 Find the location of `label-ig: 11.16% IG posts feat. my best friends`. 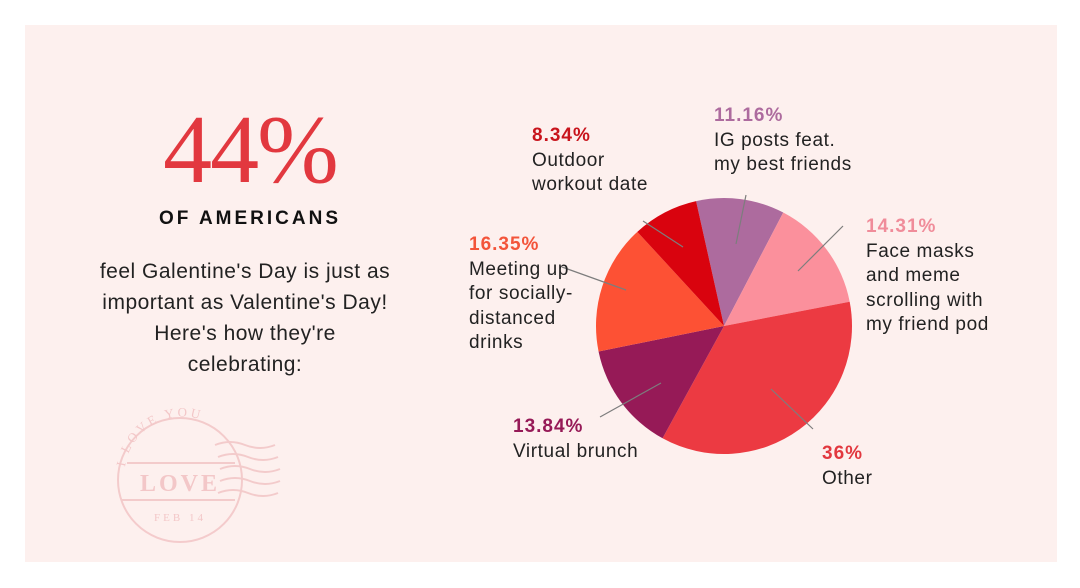

label-ig: 11.16% IG posts feat. my best friends is located at coordinates (783, 141).